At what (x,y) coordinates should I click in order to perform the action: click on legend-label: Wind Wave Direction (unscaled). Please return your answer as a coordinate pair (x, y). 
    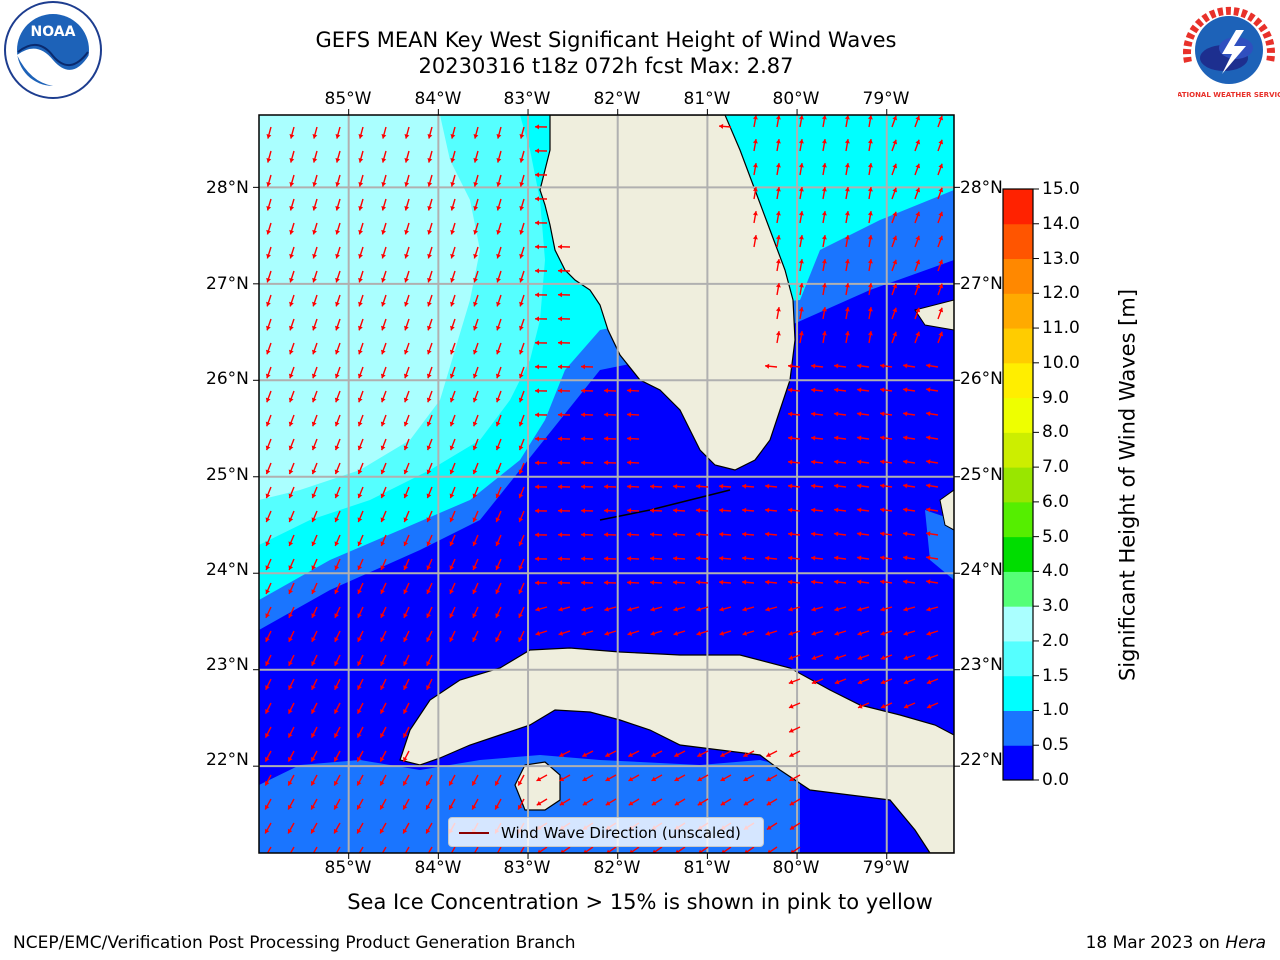
    Looking at the image, I should click on (621, 833).